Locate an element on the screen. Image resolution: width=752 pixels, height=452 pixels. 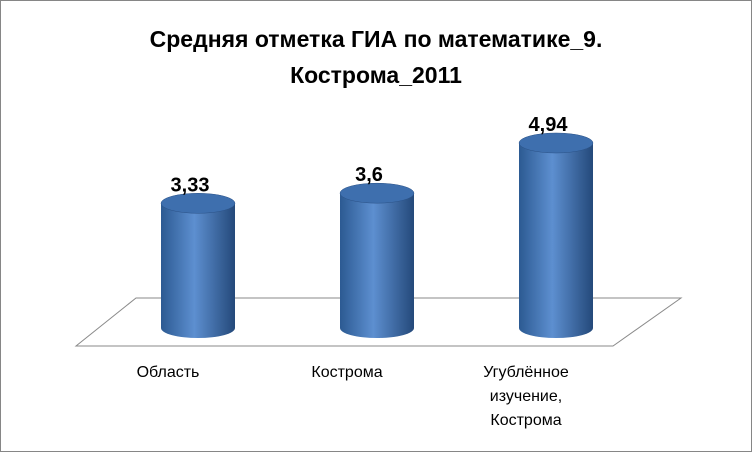
x-tick-label: Область is located at coordinates (168, 372).